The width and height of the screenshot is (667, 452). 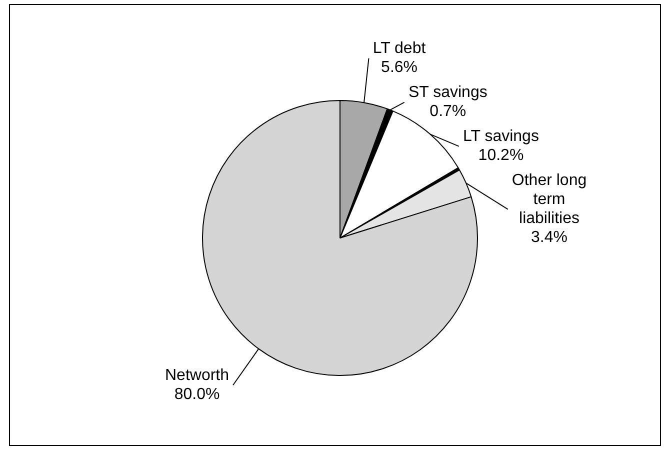 I want to click on slice-label: LT savings, so click(x=501, y=137).